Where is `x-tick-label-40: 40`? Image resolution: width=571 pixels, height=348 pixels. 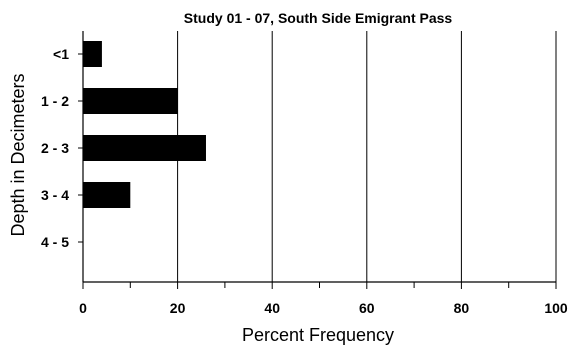 x-tick-label-40: 40 is located at coordinates (272, 308).